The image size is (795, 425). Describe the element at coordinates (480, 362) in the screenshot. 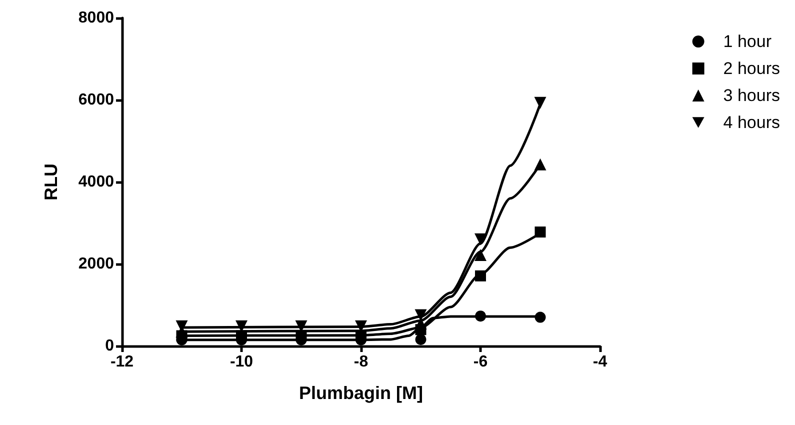

I see `x-tick-label: -6` at that location.